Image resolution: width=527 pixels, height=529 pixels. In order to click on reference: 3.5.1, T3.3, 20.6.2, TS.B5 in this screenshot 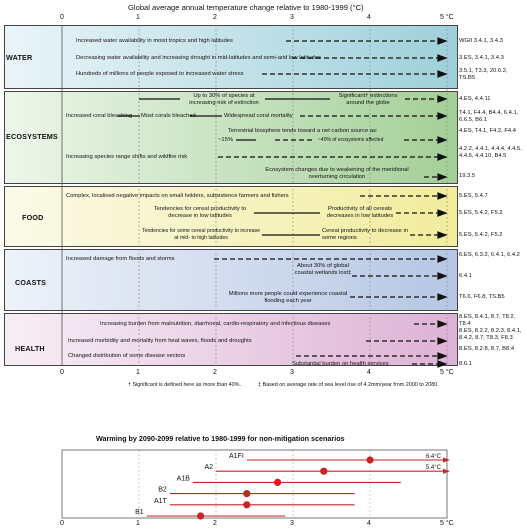, I will do `click(483, 74)`.